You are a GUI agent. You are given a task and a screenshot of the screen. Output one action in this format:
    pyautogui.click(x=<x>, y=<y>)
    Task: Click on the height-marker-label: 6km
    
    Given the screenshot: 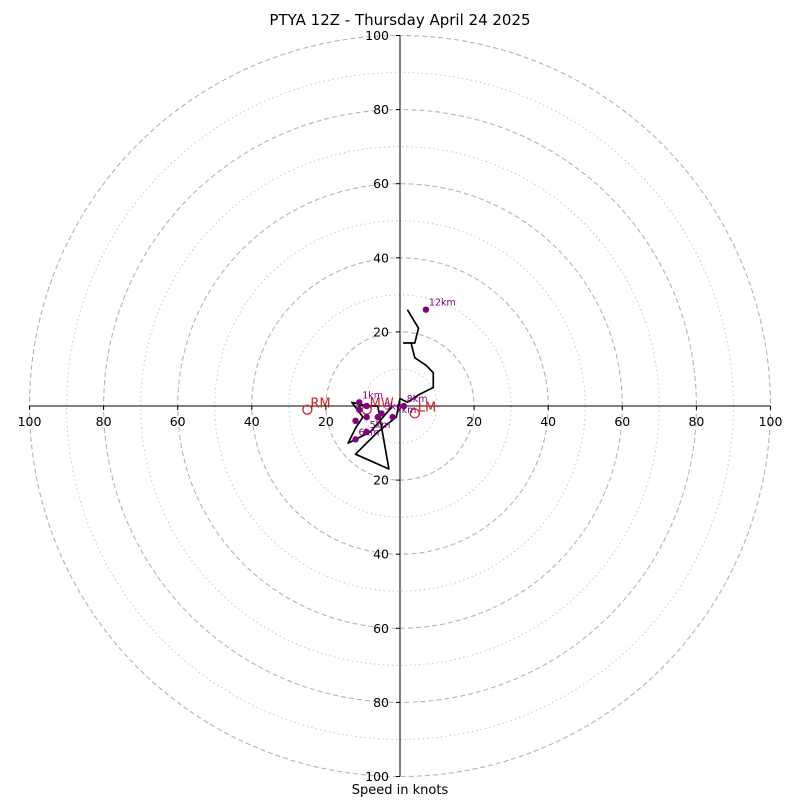 What is the action you would take?
    pyautogui.click(x=369, y=432)
    